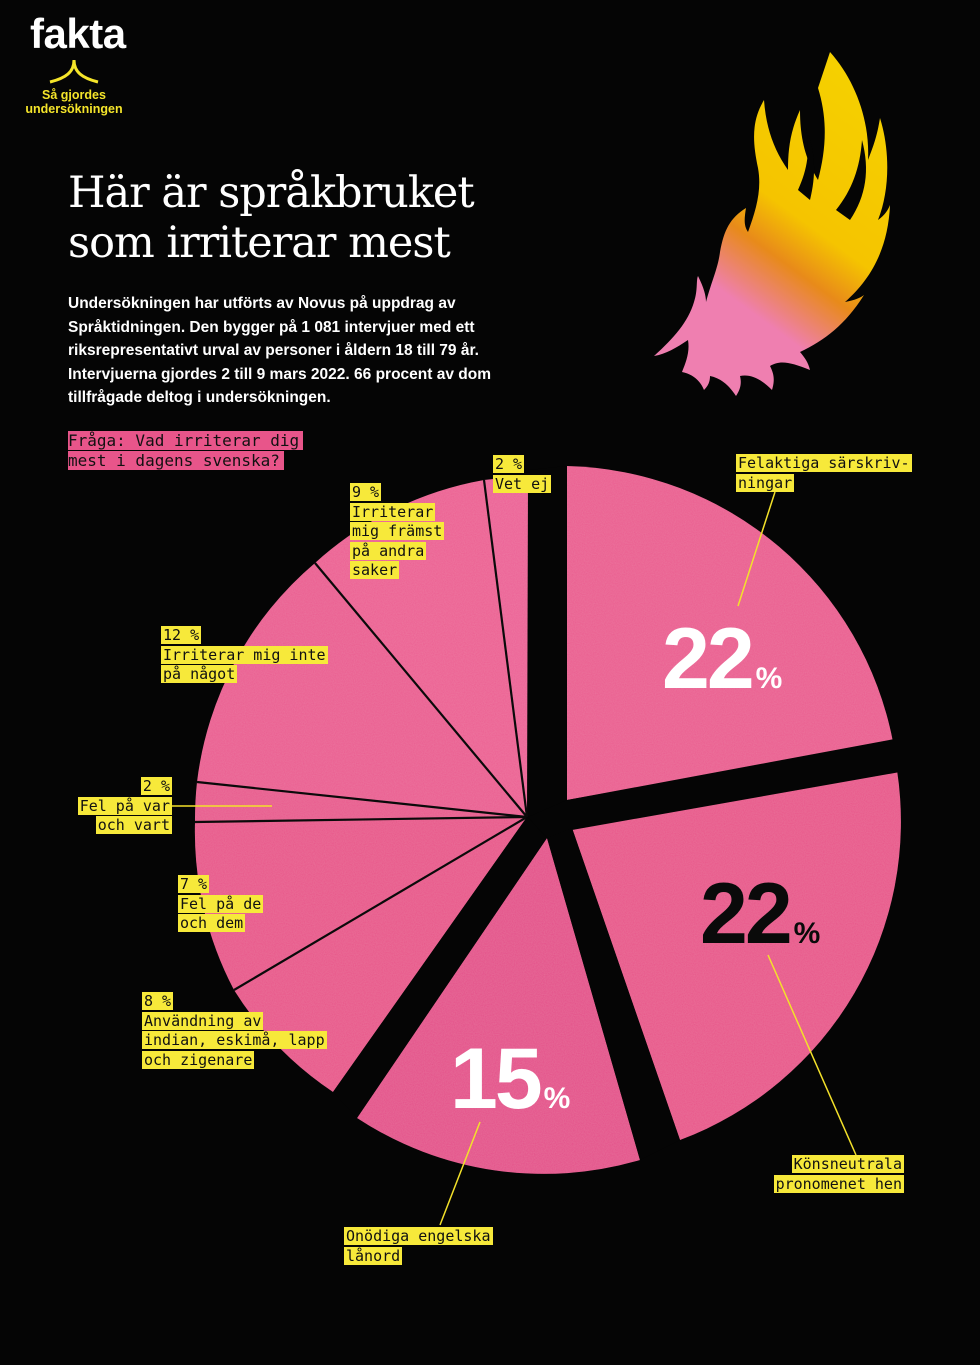 The height and width of the screenshot is (1365, 980). Describe the element at coordinates (176, 460) in the screenshot. I see `question-line2: mest i dagens svenska?` at that location.